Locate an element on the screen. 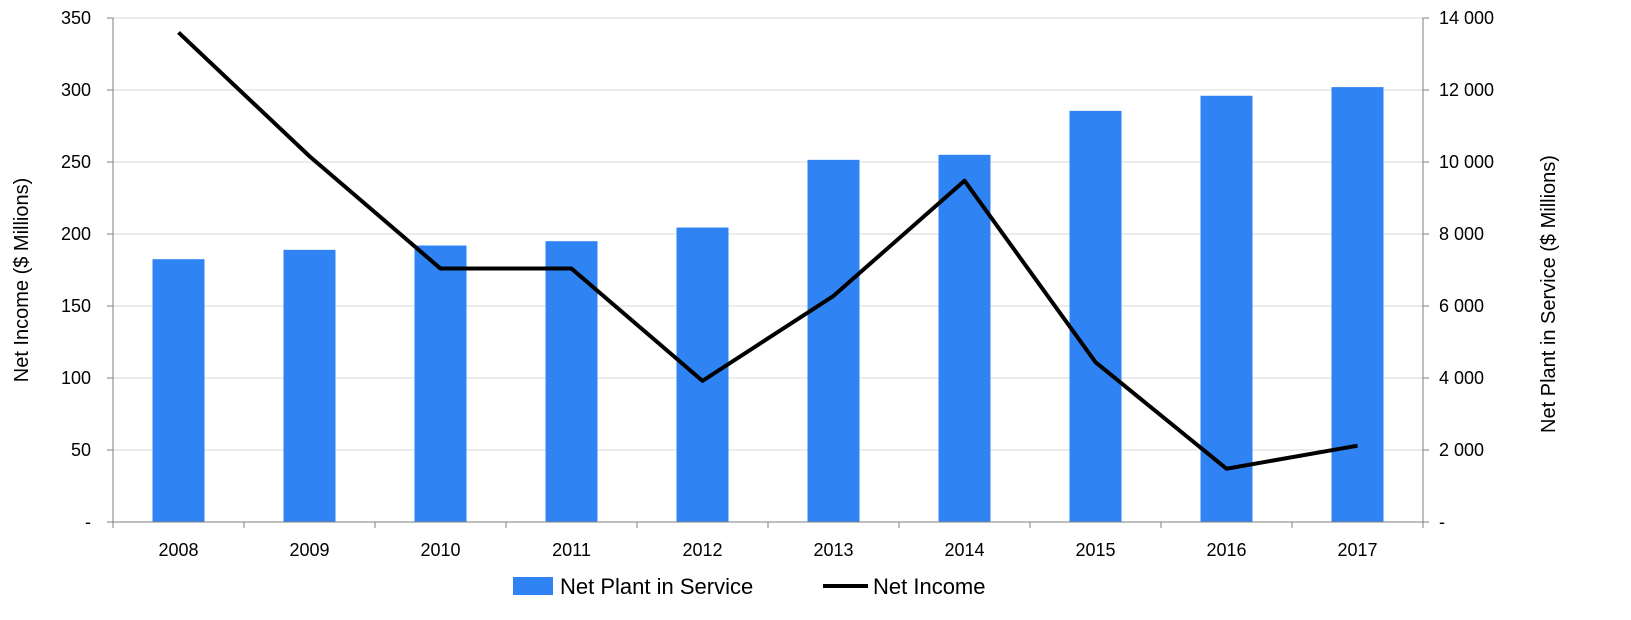  y-tick-label-left: 350 is located at coordinates (76, 18).